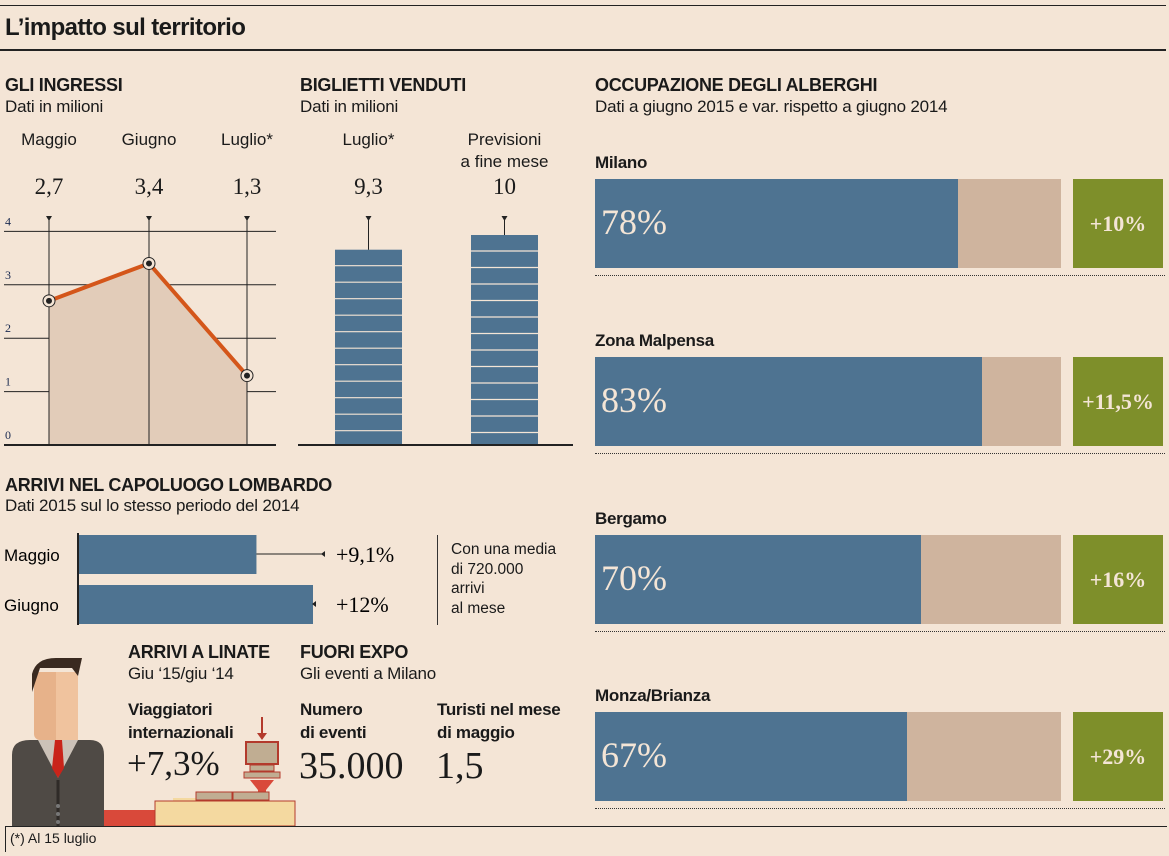 The height and width of the screenshot is (856, 1169). I want to click on footnote-box, so click(586, 839).